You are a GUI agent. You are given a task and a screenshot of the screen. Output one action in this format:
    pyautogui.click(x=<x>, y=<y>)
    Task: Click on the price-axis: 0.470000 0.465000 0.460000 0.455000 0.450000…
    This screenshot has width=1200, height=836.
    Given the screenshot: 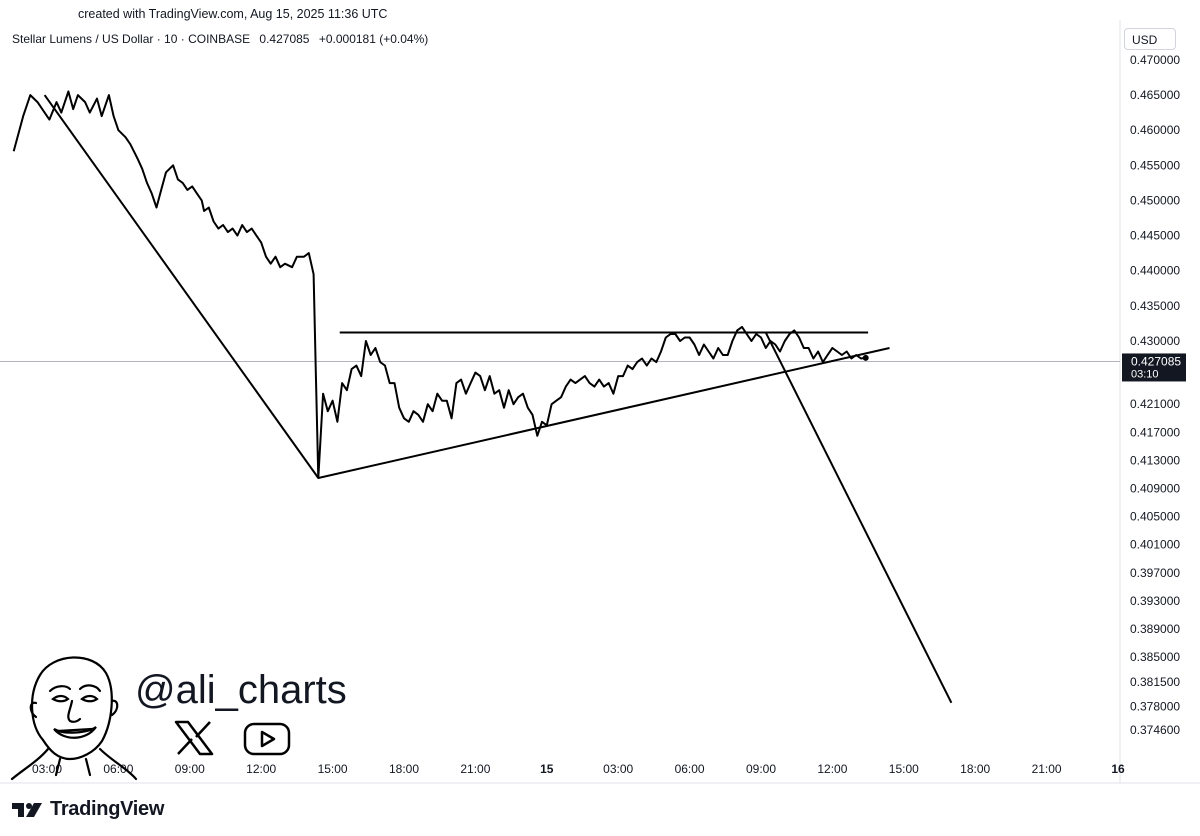 What is the action you would take?
    pyautogui.click(x=1155, y=395)
    